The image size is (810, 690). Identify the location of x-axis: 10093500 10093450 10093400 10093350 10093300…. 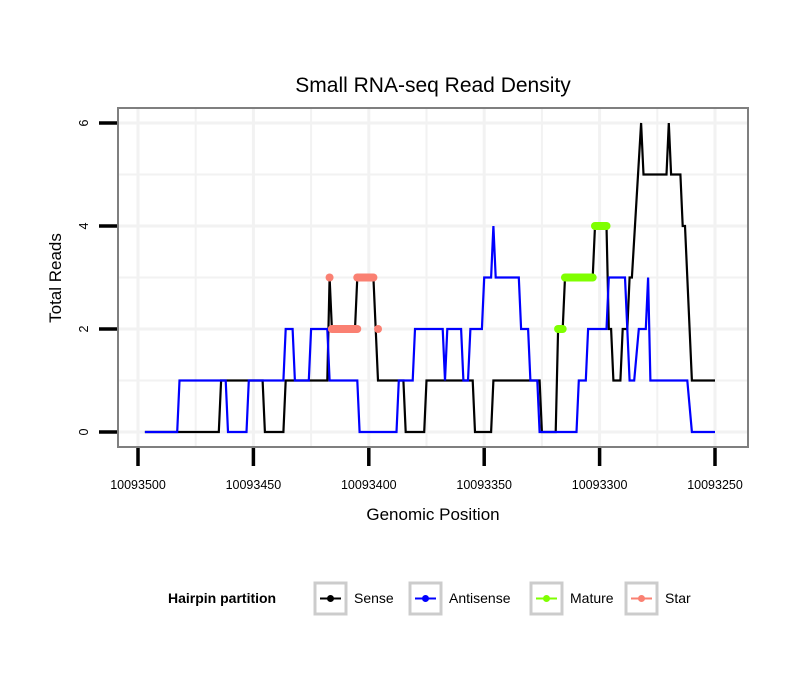
(426, 470).